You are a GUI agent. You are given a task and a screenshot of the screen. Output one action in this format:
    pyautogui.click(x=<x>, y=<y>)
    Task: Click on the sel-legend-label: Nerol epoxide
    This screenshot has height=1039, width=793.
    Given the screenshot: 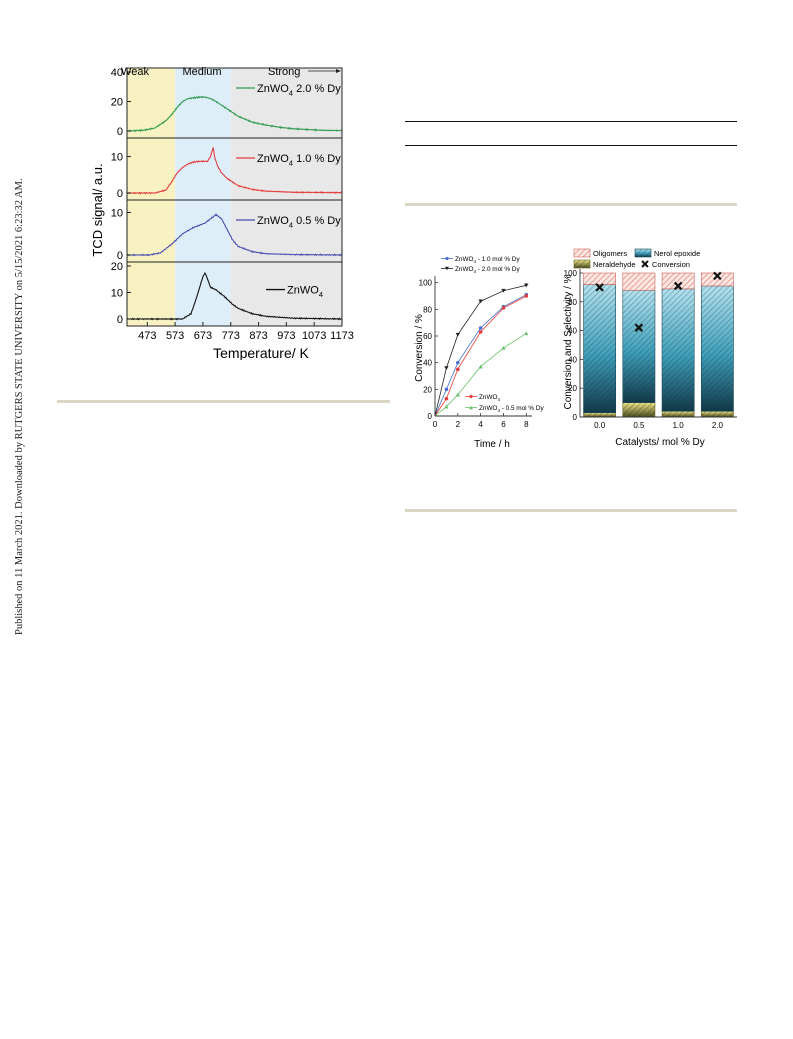 What is the action you would take?
    pyautogui.click(x=677, y=253)
    